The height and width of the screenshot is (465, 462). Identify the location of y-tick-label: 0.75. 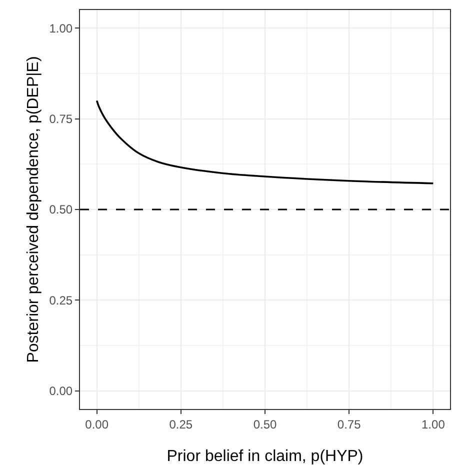
(61, 119).